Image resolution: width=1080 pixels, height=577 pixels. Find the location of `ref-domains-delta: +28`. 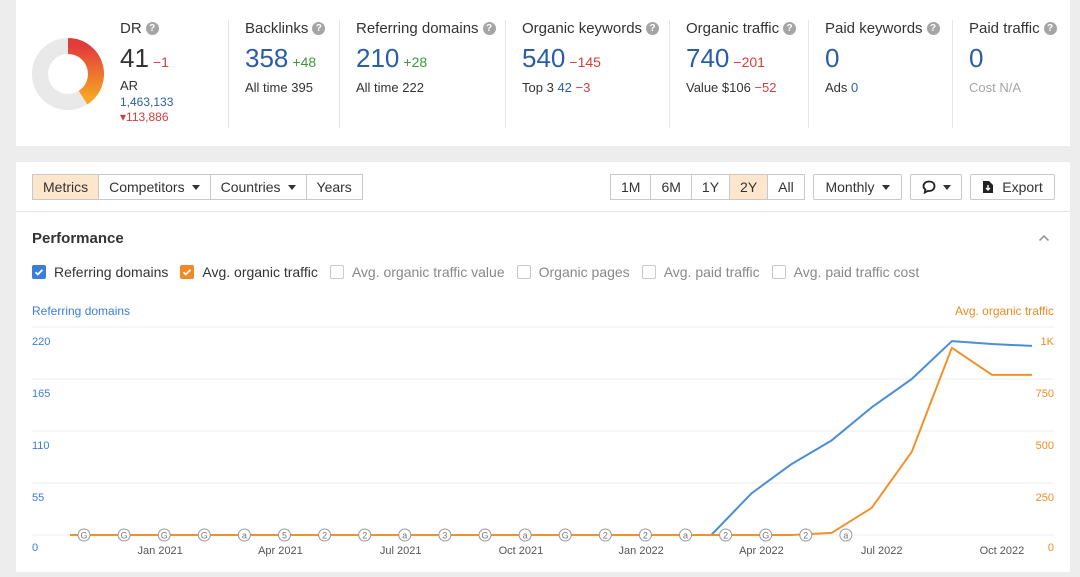

ref-domains-delta: +28 is located at coordinates (415, 62).